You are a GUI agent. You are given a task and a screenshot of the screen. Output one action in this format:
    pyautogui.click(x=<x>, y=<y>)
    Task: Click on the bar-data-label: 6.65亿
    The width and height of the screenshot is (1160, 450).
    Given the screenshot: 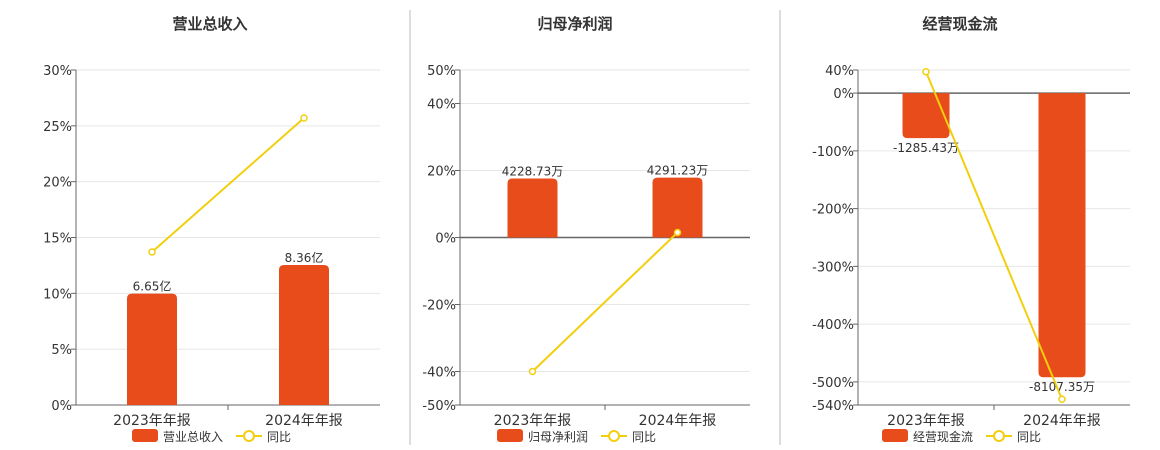 What is the action you would take?
    pyautogui.click(x=152, y=286)
    